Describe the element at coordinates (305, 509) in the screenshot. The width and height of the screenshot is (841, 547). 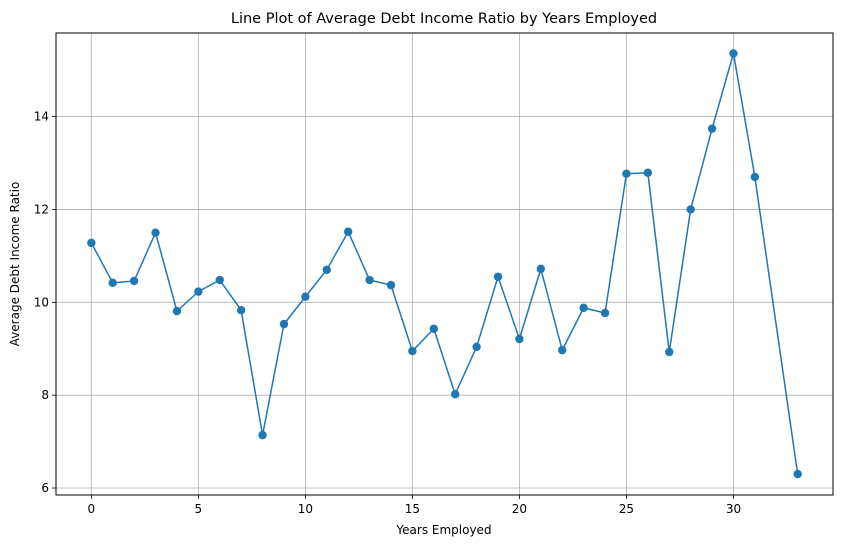
I see `x-tick-label: 10` at that location.